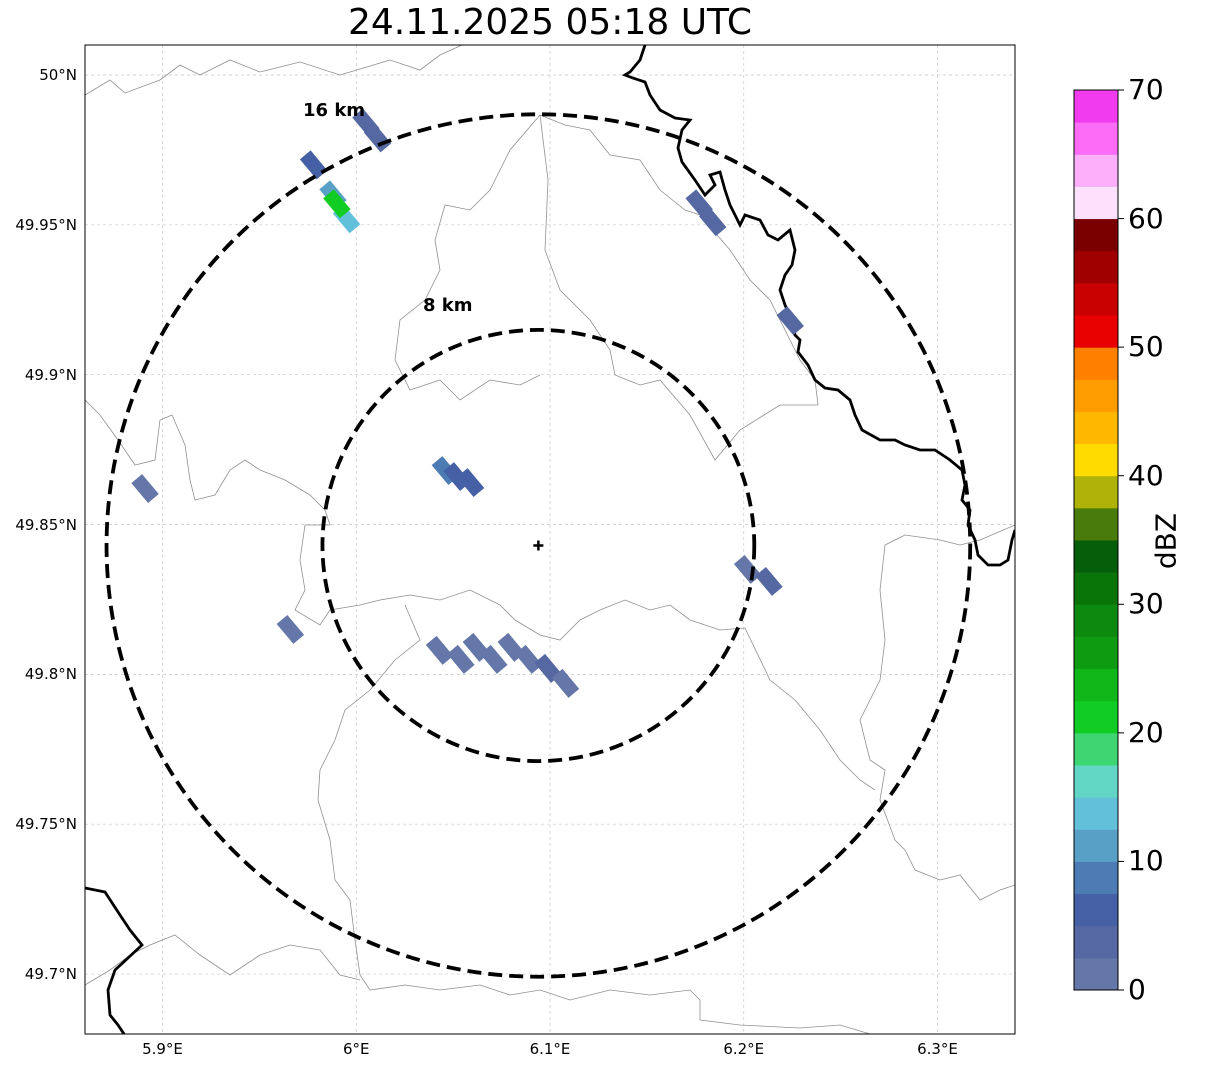 The height and width of the screenshot is (1069, 1207). I want to click on radar-site-marker, so click(538, 545).